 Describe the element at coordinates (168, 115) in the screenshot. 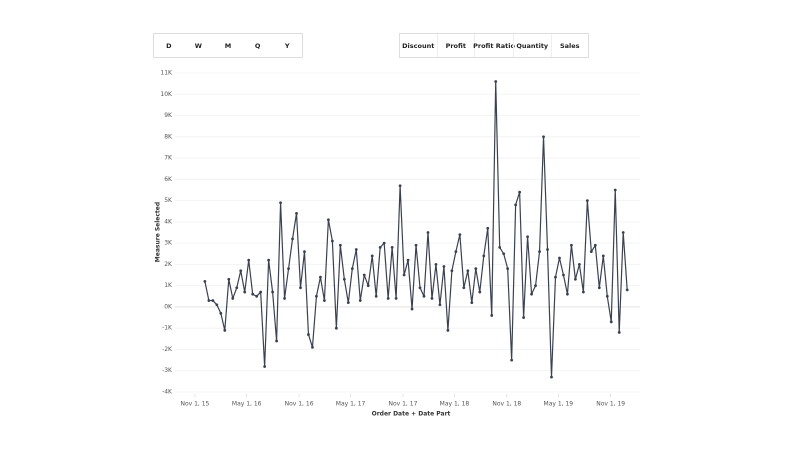

I see `y-tick-label: 9K` at that location.